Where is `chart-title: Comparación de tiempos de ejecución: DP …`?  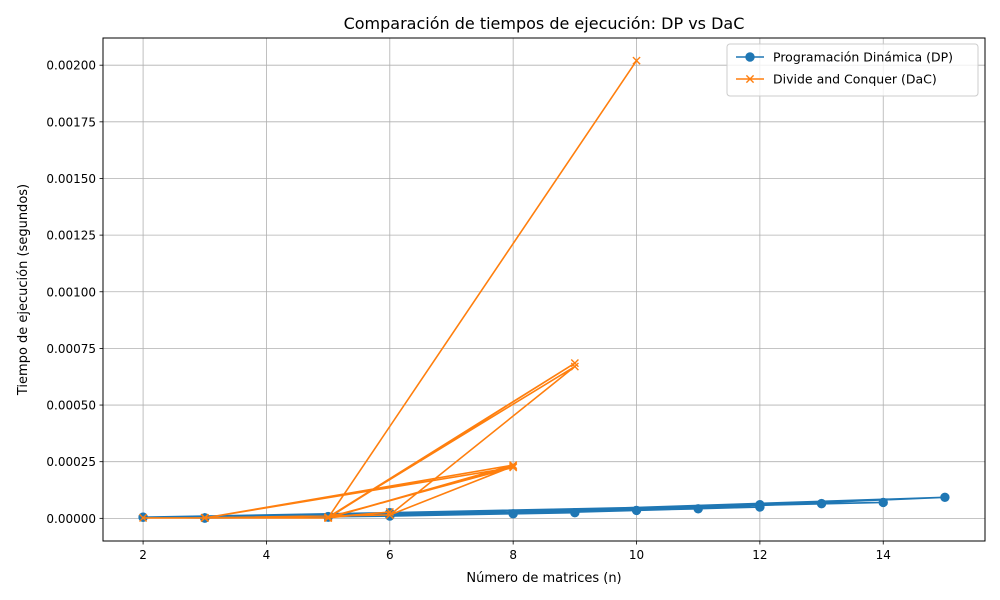 chart-title: Comparación de tiempos de ejecución: DP … is located at coordinates (544, 23).